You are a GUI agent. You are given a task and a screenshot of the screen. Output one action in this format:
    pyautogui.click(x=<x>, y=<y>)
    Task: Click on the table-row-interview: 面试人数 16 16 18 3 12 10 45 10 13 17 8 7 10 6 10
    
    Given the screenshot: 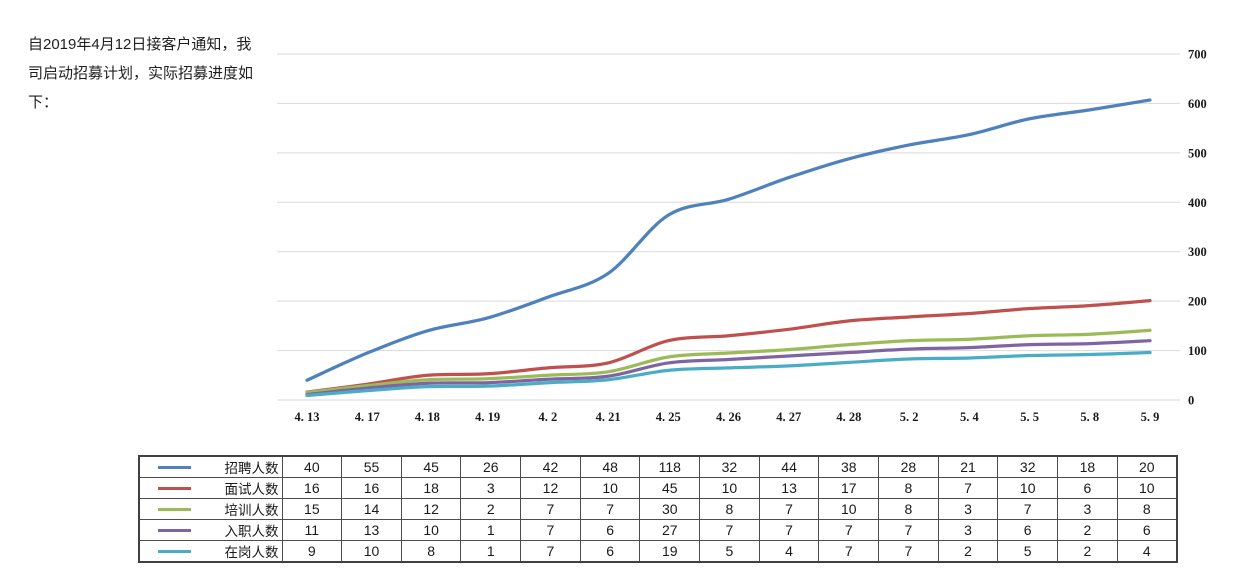 What is the action you would take?
    pyautogui.click(x=658, y=488)
    